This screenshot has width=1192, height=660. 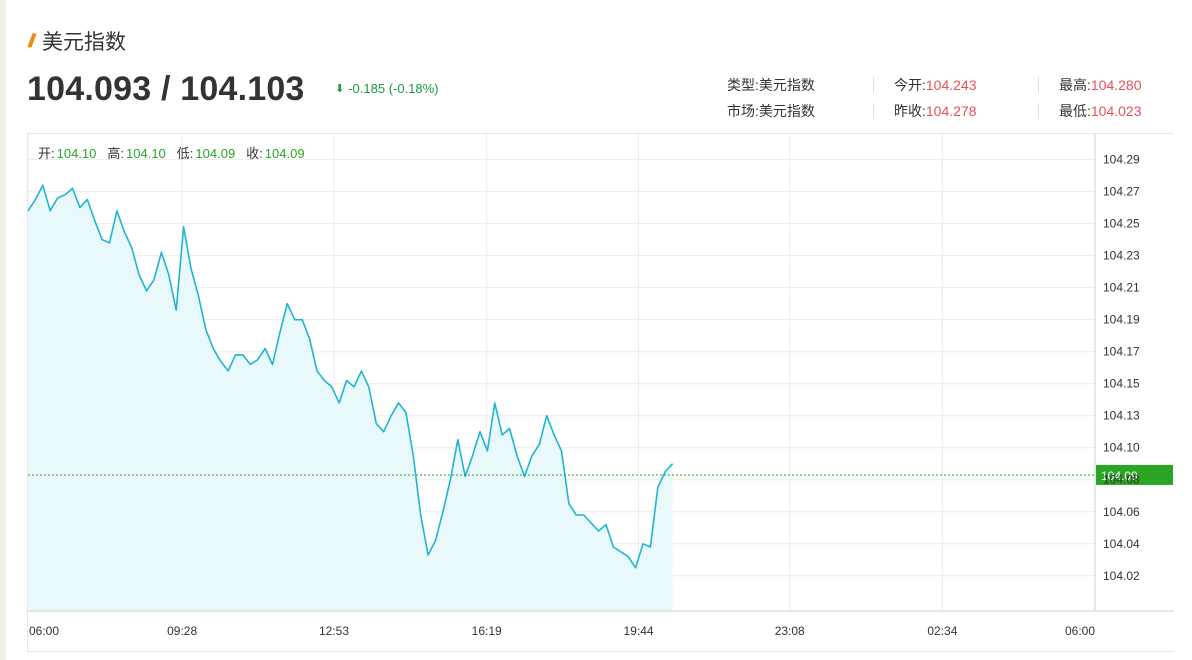 I want to click on prev-close-value: 104.278, so click(x=951, y=111).